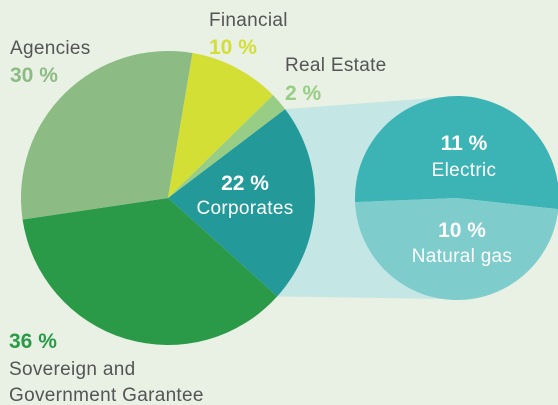 This screenshot has width=558, height=405. Describe the element at coordinates (462, 256) in the screenshot. I see `category-label: Natural gas` at that location.